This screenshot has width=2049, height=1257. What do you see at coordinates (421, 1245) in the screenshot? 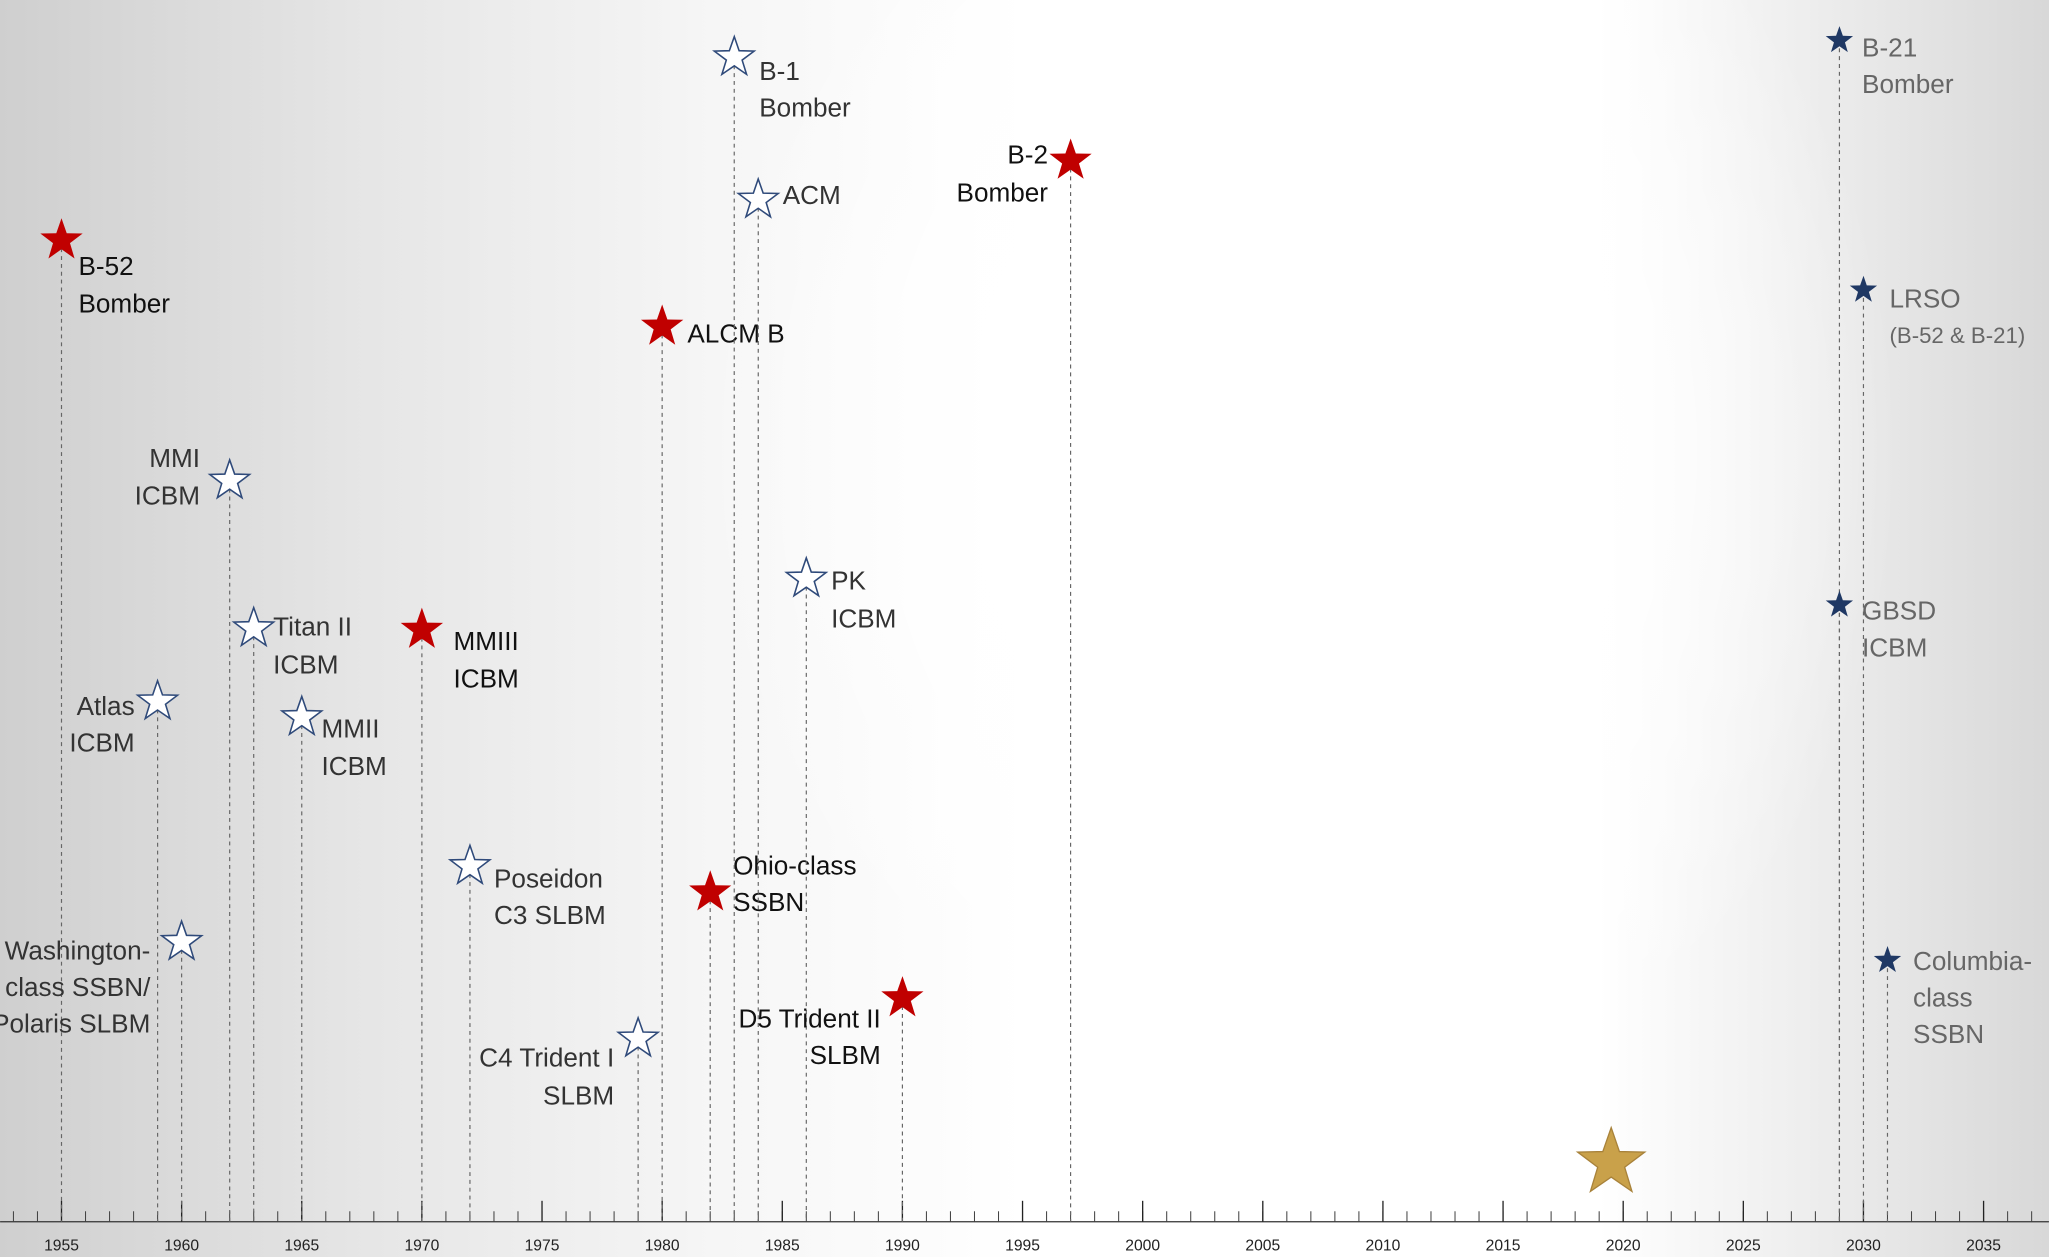
I see `x-tick-label: 1970` at bounding box center [421, 1245].